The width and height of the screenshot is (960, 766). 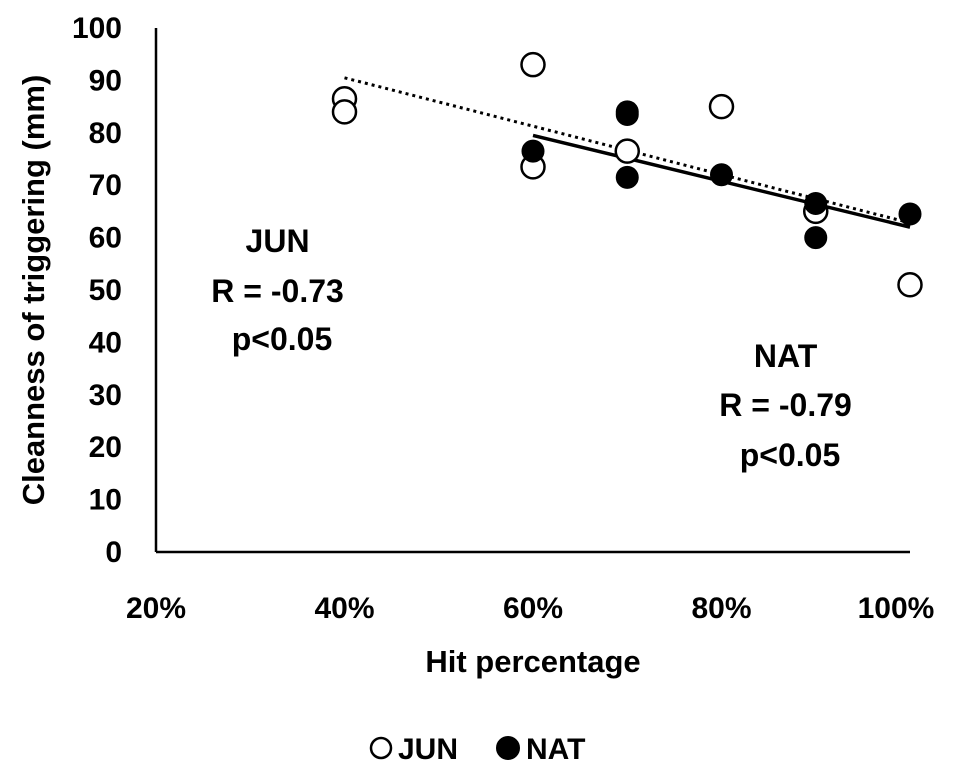 I want to click on y-tick-label: 80, so click(x=105, y=133).